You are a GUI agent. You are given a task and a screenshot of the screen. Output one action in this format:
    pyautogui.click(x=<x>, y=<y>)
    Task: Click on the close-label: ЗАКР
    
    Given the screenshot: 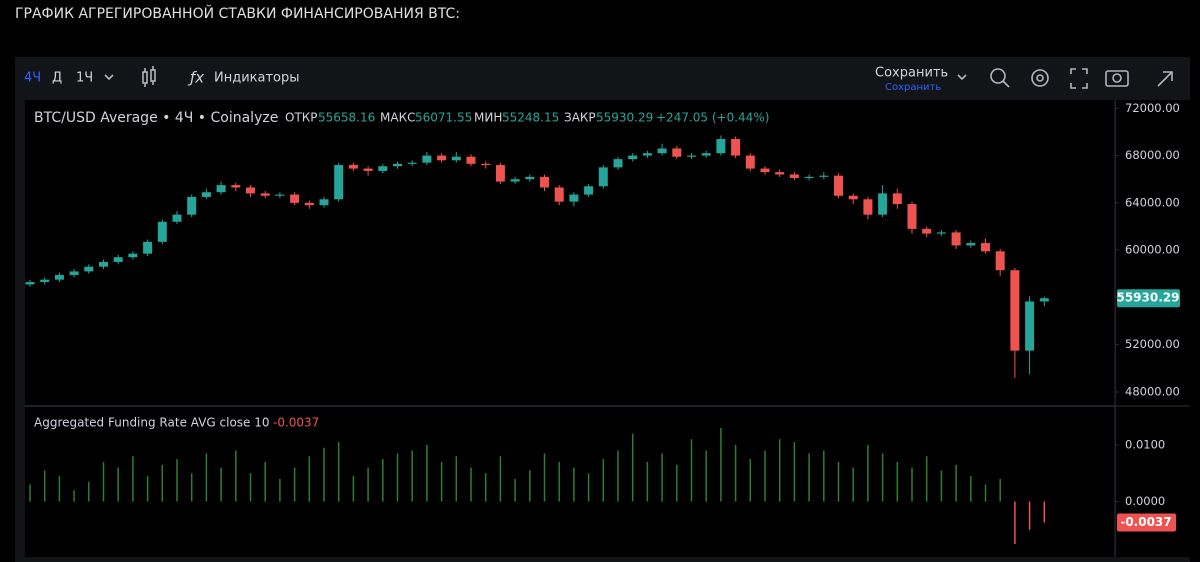 What is the action you would take?
    pyautogui.click(x=580, y=118)
    